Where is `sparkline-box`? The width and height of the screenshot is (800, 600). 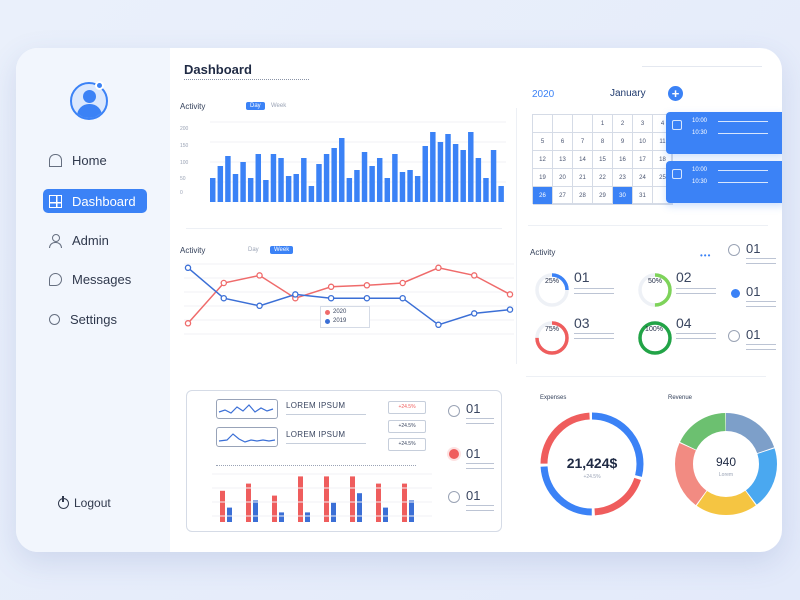 sparkline-box is located at coordinates (247, 437).